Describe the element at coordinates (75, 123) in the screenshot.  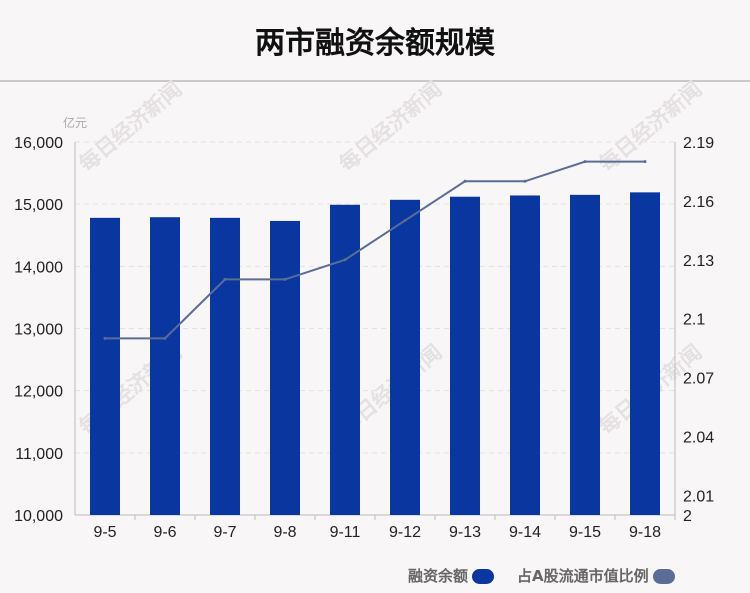
I see `y-axis-unit-label: 亿元` at that location.